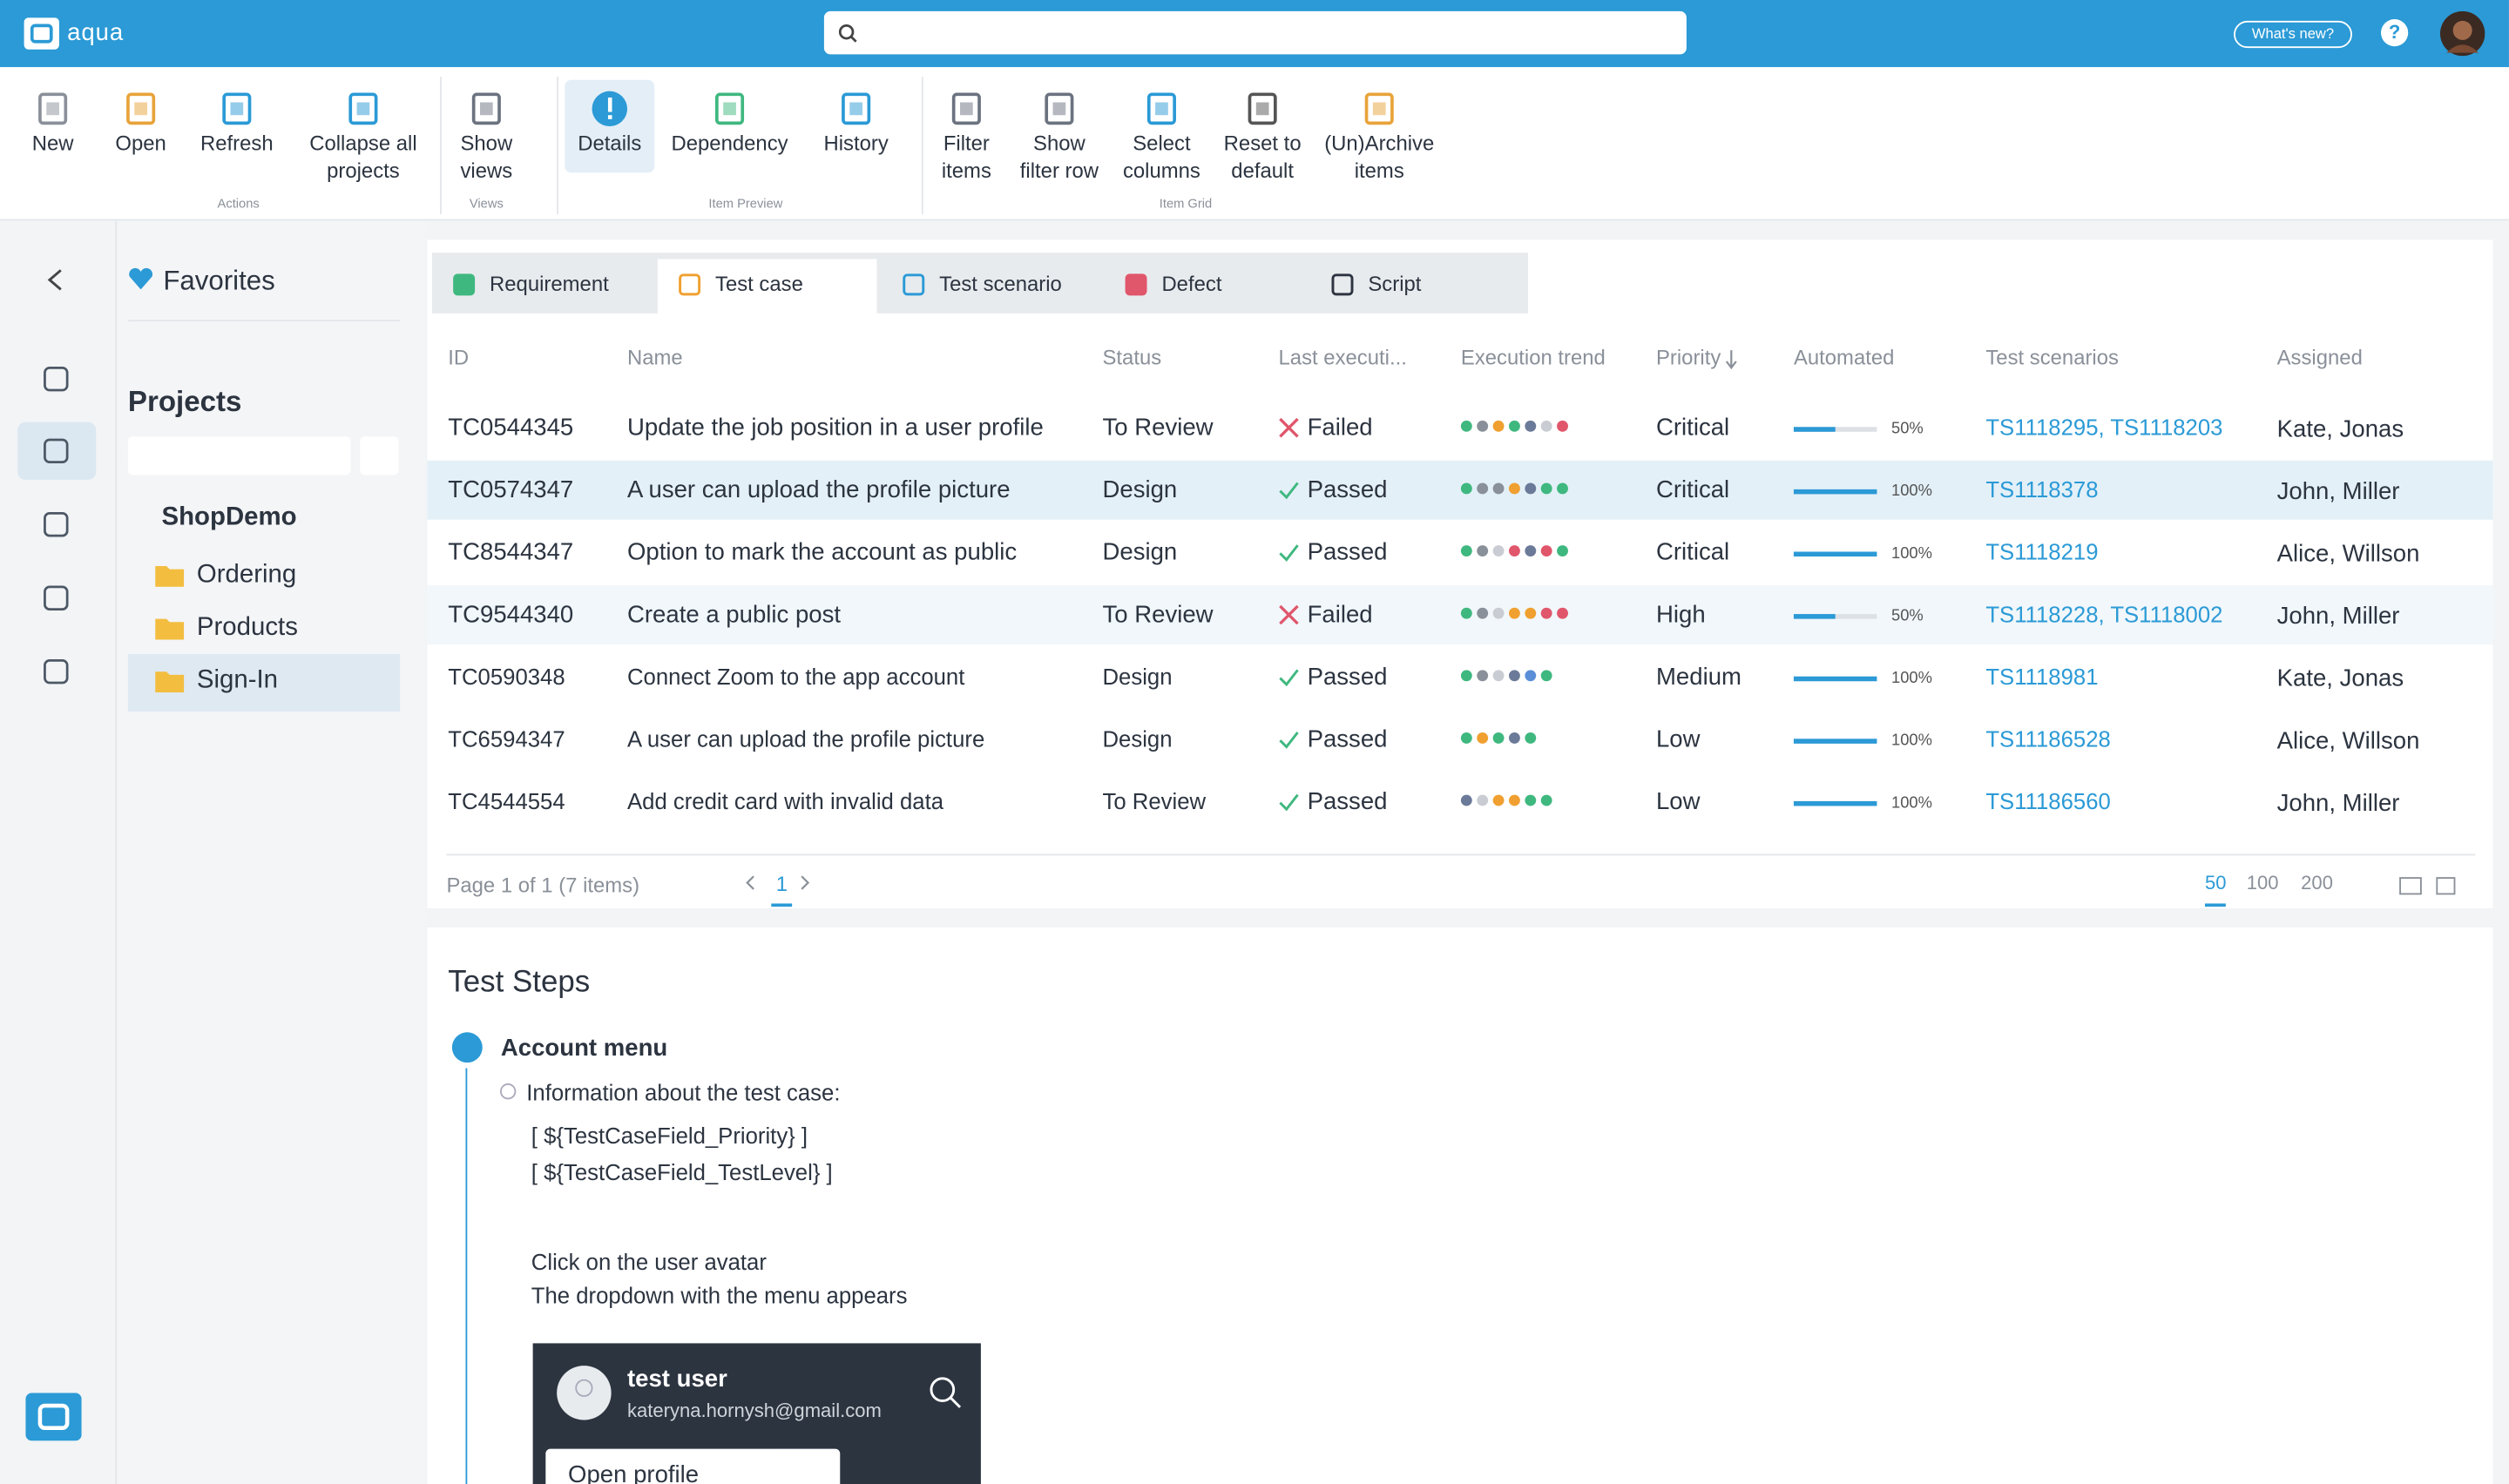 This screenshot has height=1484, width=2509. Describe the element at coordinates (1911, 492) in the screenshot. I see `cell-automated: 100%` at that location.